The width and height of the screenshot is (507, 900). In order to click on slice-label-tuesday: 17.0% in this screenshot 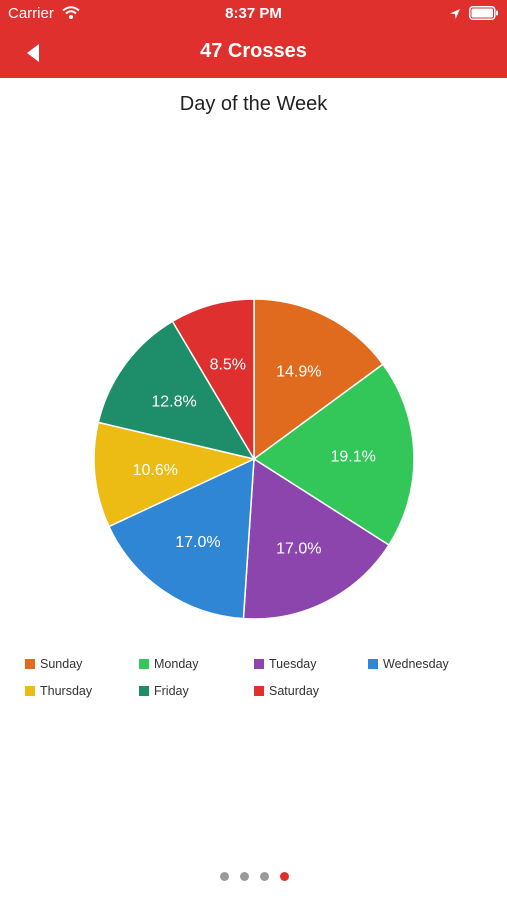, I will do `click(298, 549)`.